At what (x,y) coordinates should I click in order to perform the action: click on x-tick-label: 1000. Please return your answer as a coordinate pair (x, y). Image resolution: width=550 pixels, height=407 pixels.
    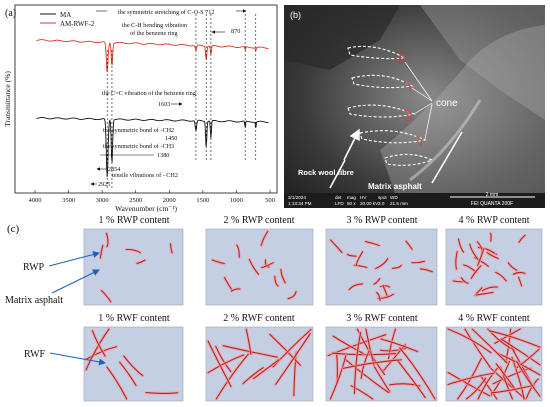
    Looking at the image, I should click on (236, 200).